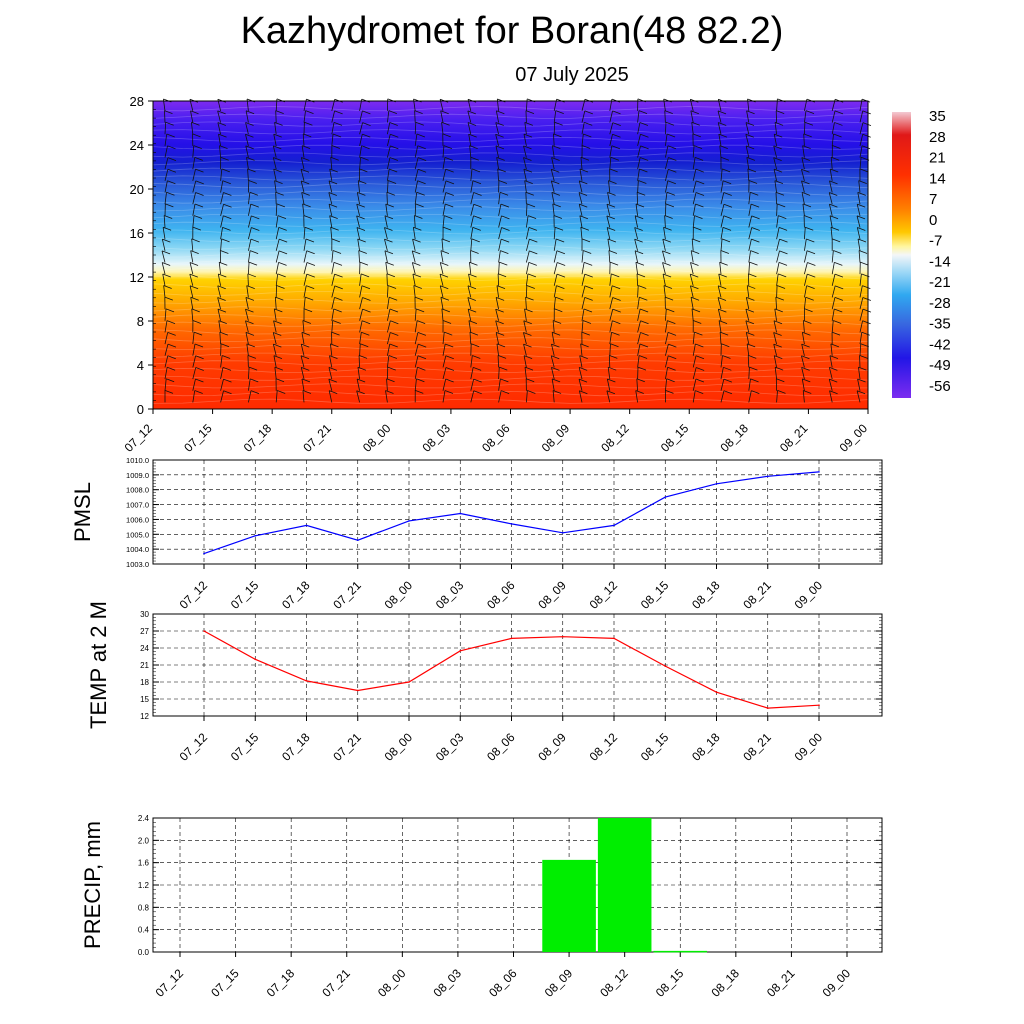  What do you see at coordinates (144, 930) in the screenshot?
I see `y-tick-label: 0.4` at bounding box center [144, 930].